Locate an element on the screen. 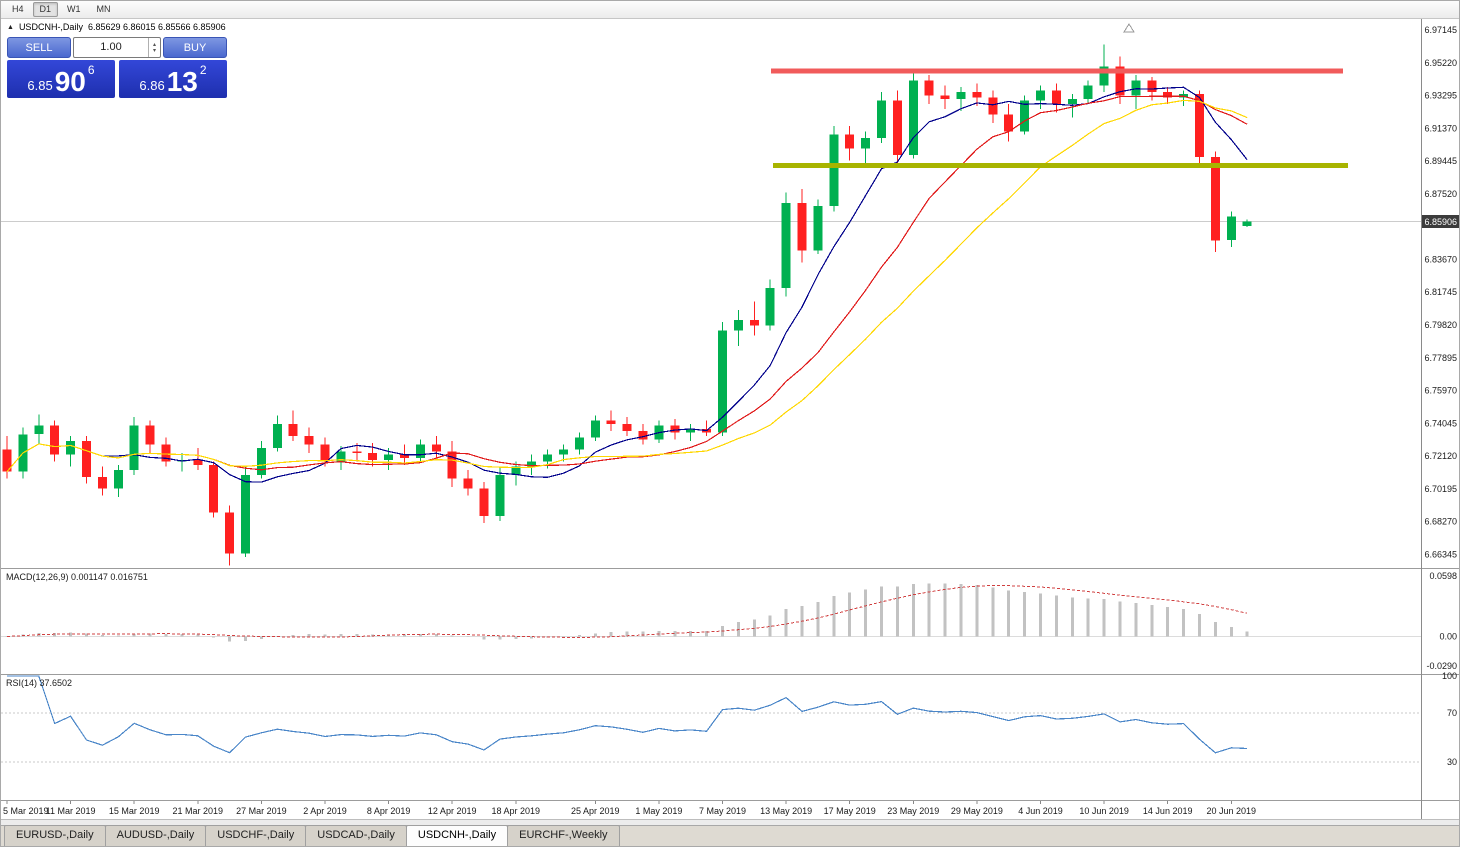 This screenshot has height=847, width=1460. date-axis-label: 1 May 2019 is located at coordinates (658, 811).